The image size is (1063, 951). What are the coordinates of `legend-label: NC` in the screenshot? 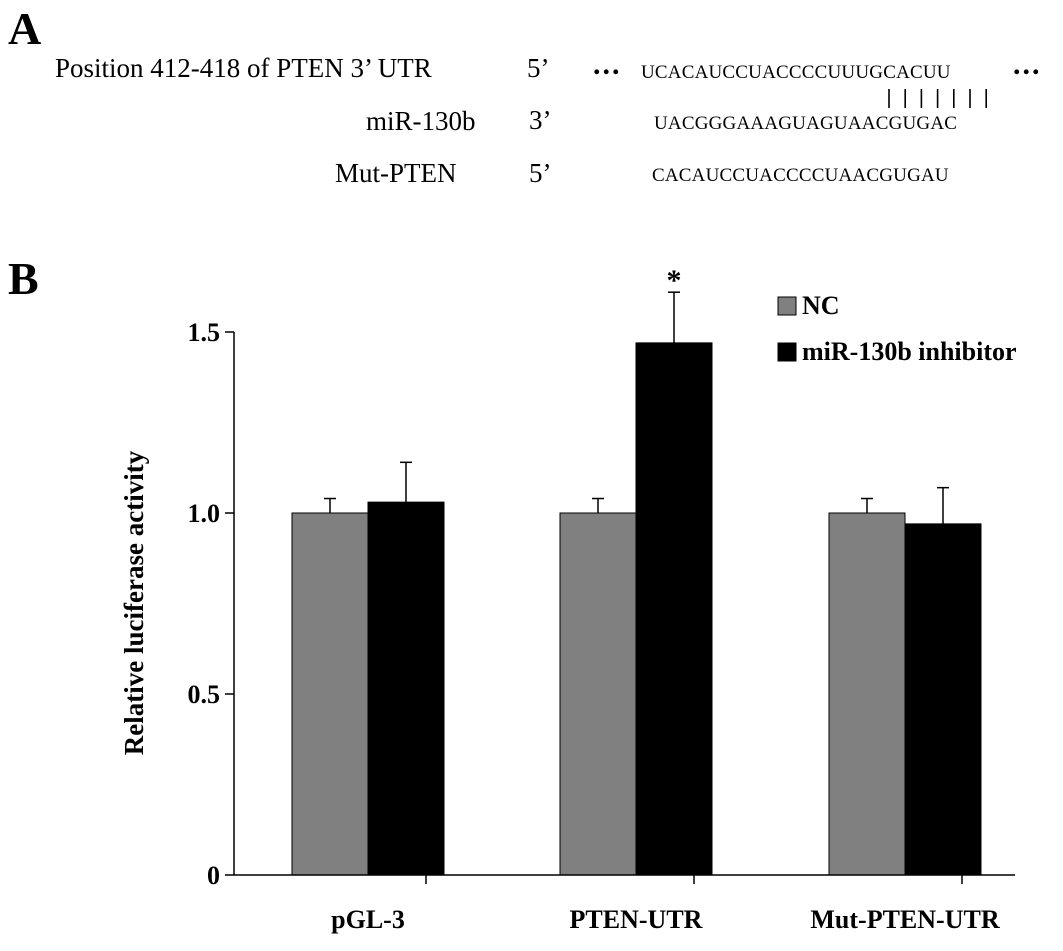 It's located at (821, 305).